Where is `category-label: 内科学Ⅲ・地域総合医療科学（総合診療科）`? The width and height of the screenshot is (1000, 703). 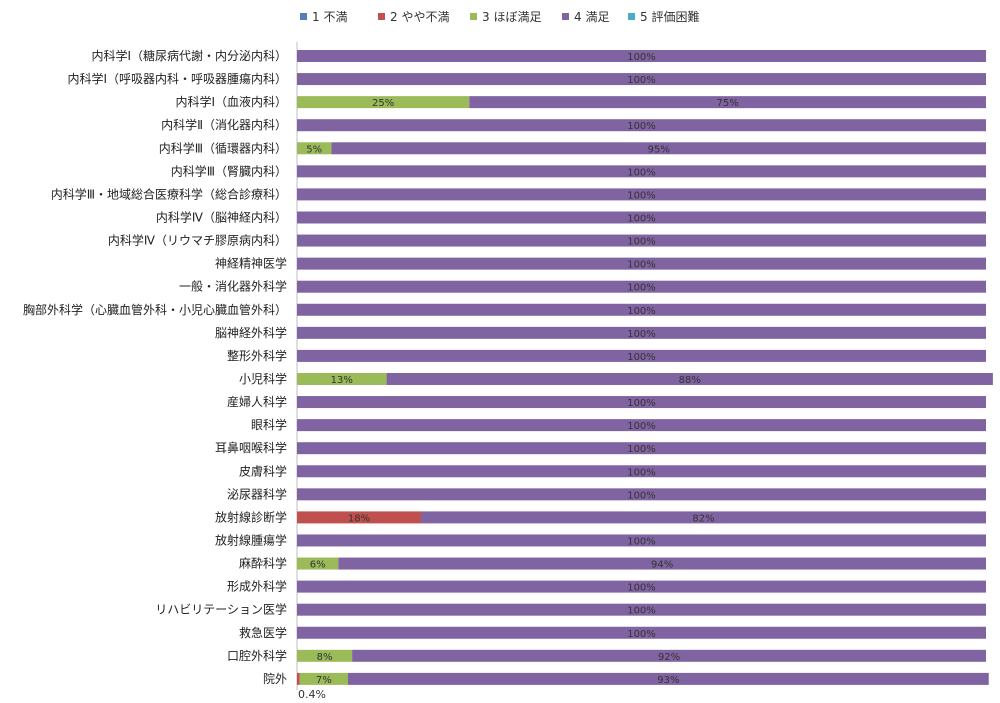
category-label: 内科学Ⅲ・地域総合医療科学（総合診療科） is located at coordinates (169, 193).